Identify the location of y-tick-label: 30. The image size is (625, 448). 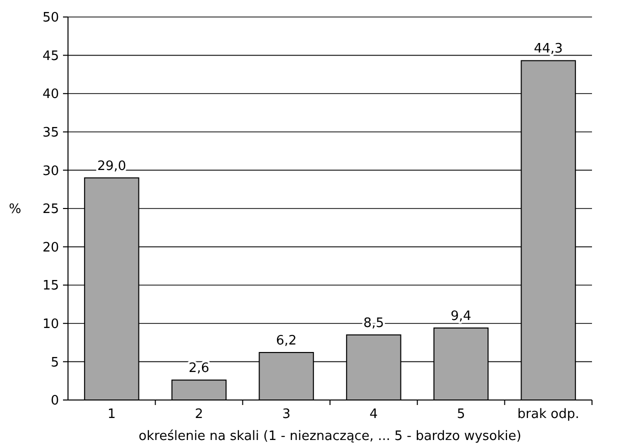
(50, 171).